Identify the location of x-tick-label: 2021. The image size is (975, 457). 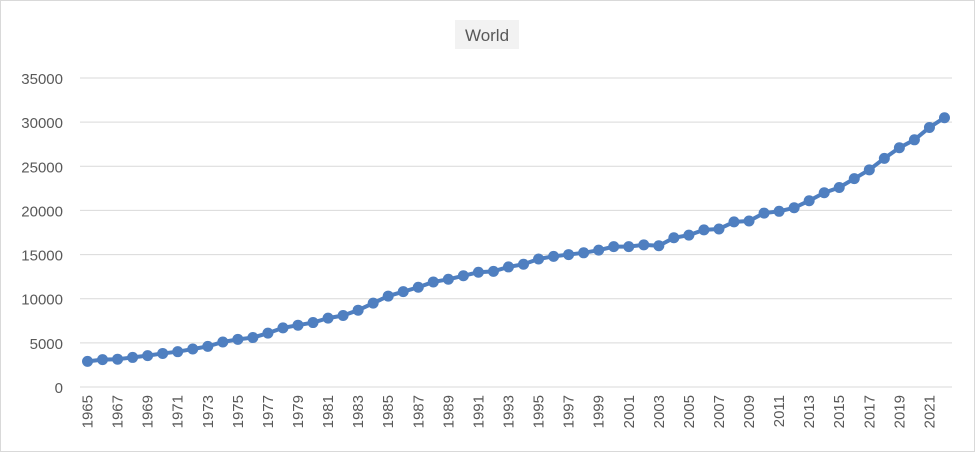
(929, 411).